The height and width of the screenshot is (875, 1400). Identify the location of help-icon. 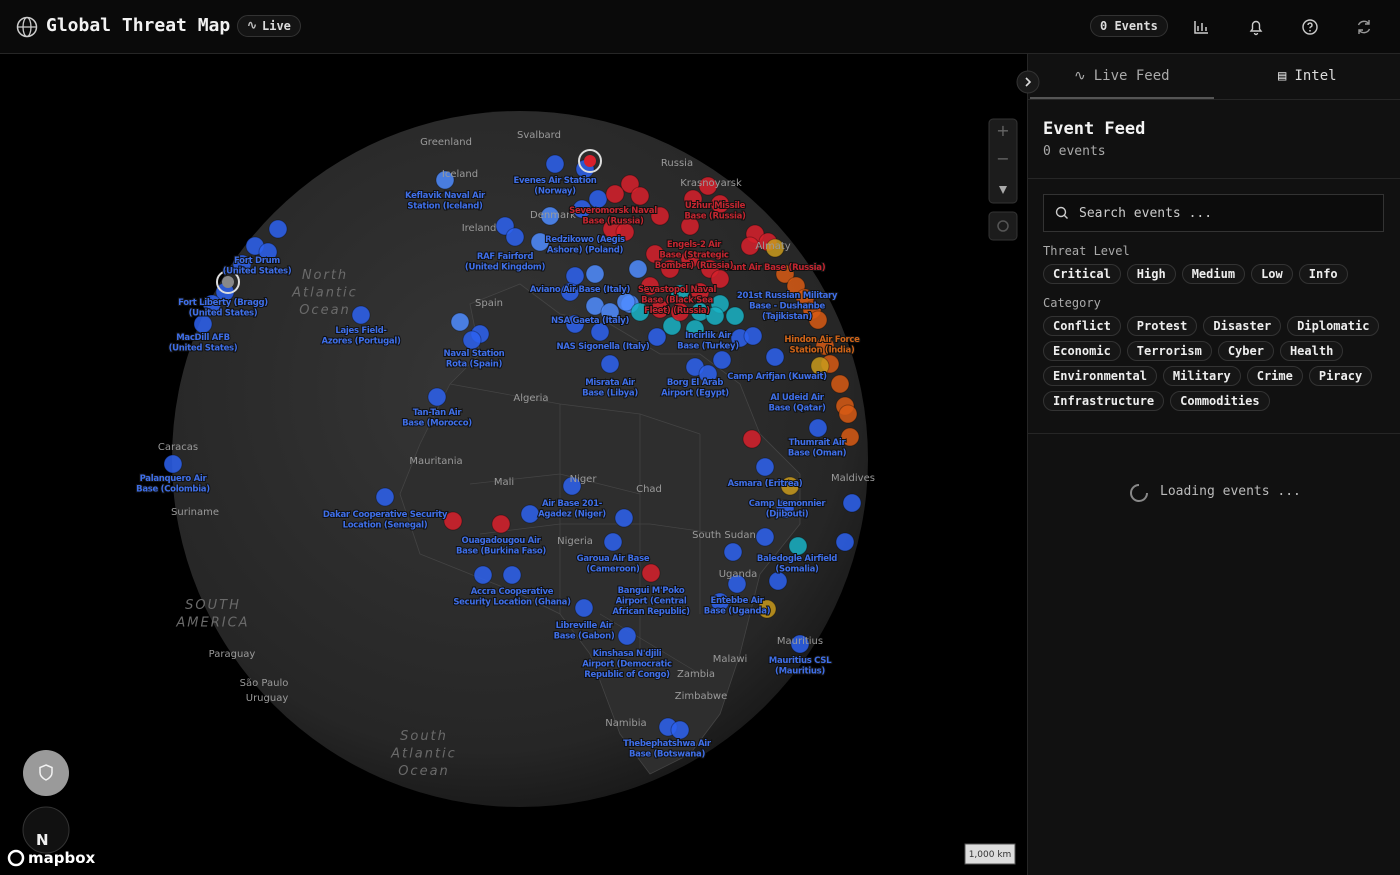
(1310, 27).